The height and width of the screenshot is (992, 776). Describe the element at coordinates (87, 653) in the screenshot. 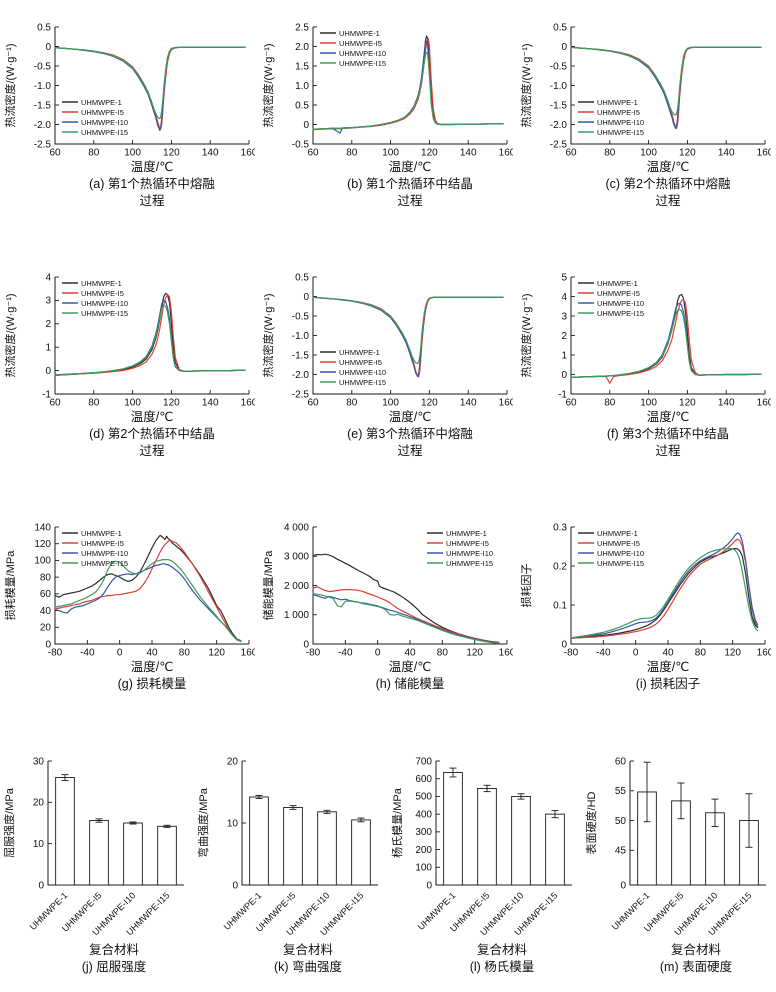

I see `svg-text: -40` at that location.